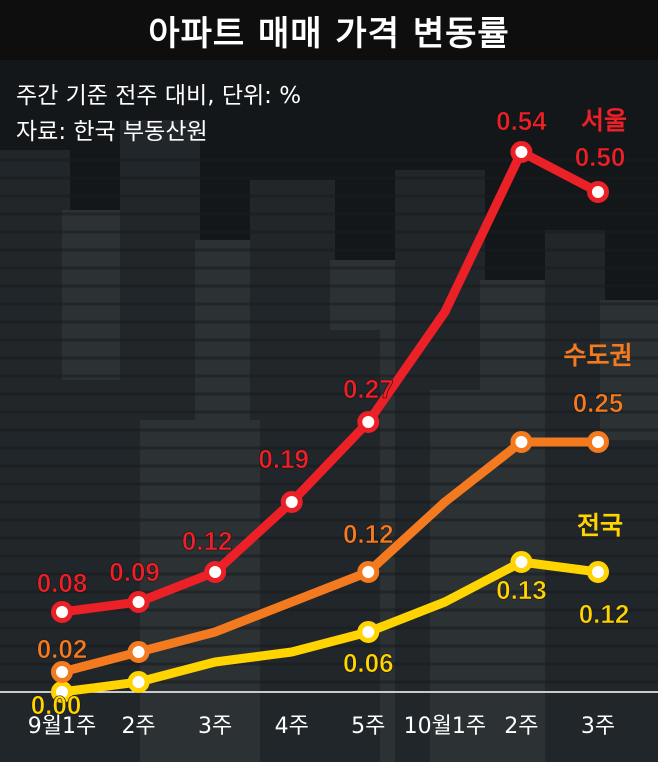 Image resolution: width=658 pixels, height=762 pixels. Describe the element at coordinates (368, 726) in the screenshot. I see `x-tick-label: 5주` at that location.